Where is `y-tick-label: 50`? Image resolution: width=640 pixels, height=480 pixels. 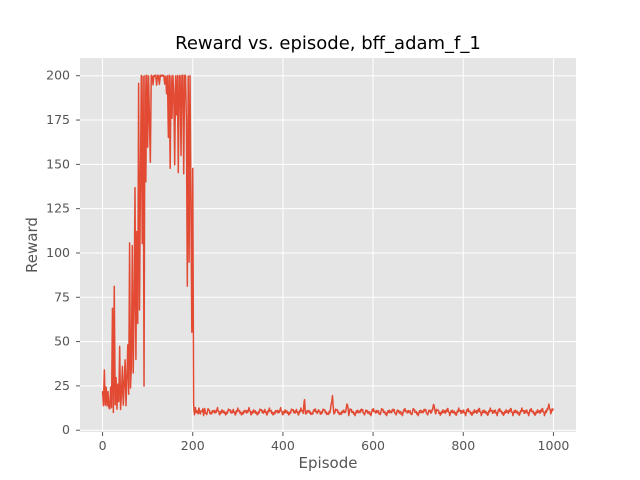
y-tick-label: 50 is located at coordinates (62, 341).